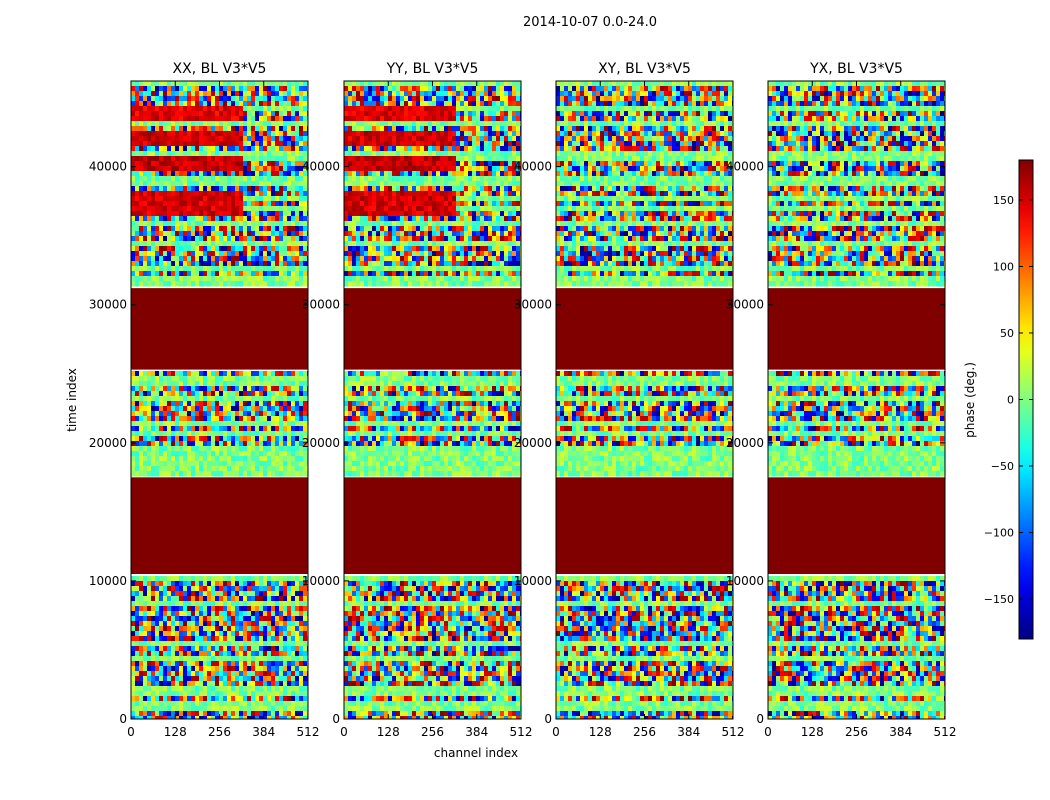  Describe the element at coordinates (644, 69) in the screenshot. I see `panel-title: XY, BL V3*V5` at that location.